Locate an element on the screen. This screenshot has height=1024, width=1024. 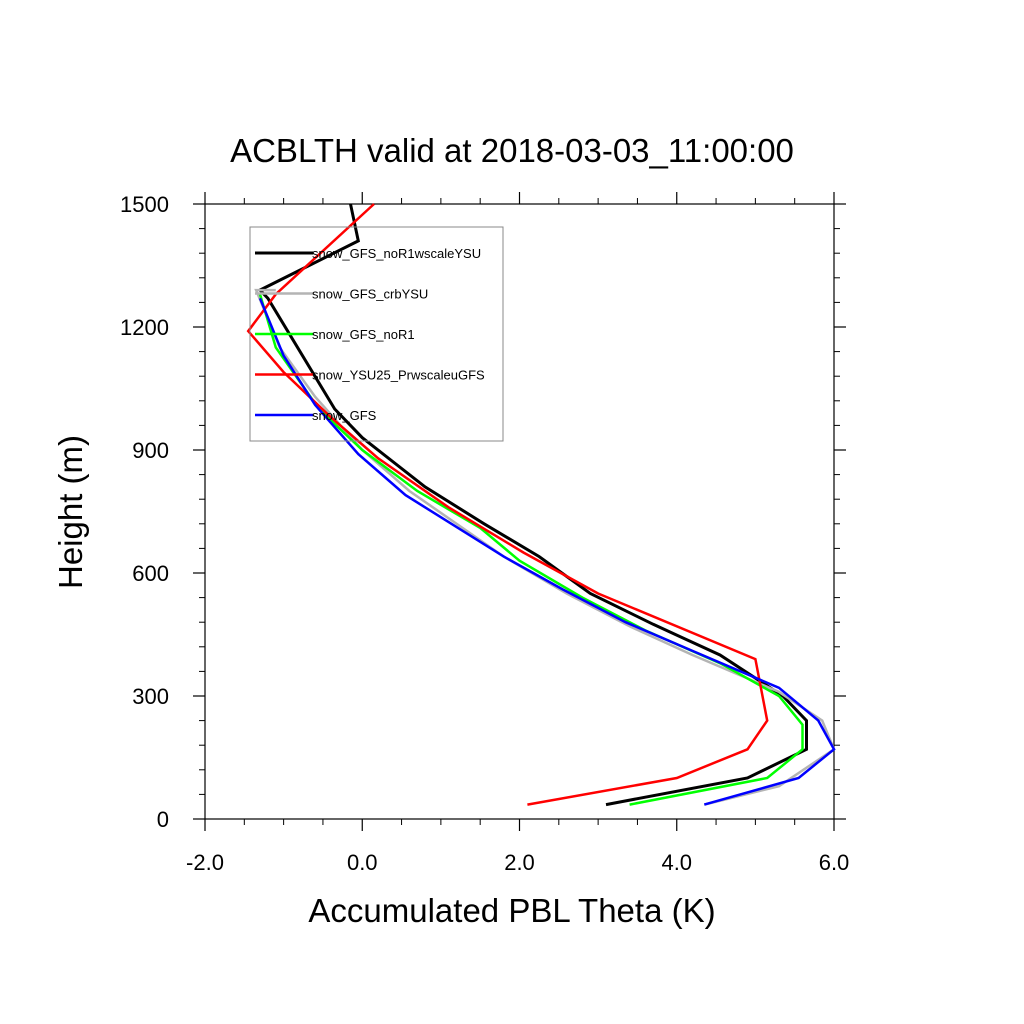
legend-label: snow_GFS is located at coordinates (344, 415).